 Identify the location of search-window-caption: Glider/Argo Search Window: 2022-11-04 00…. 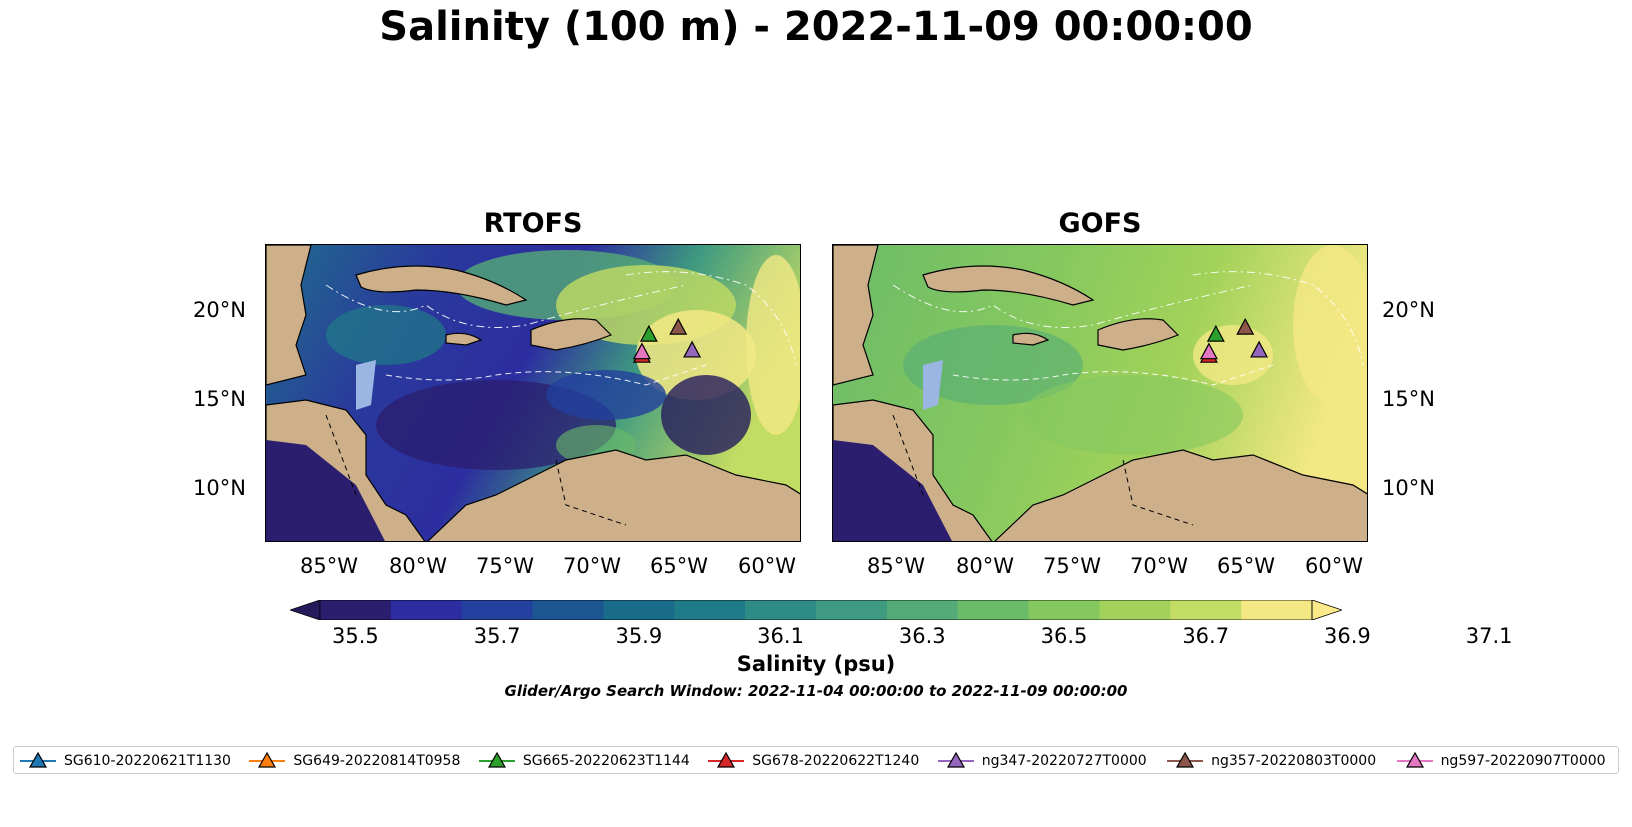
(816, 691).